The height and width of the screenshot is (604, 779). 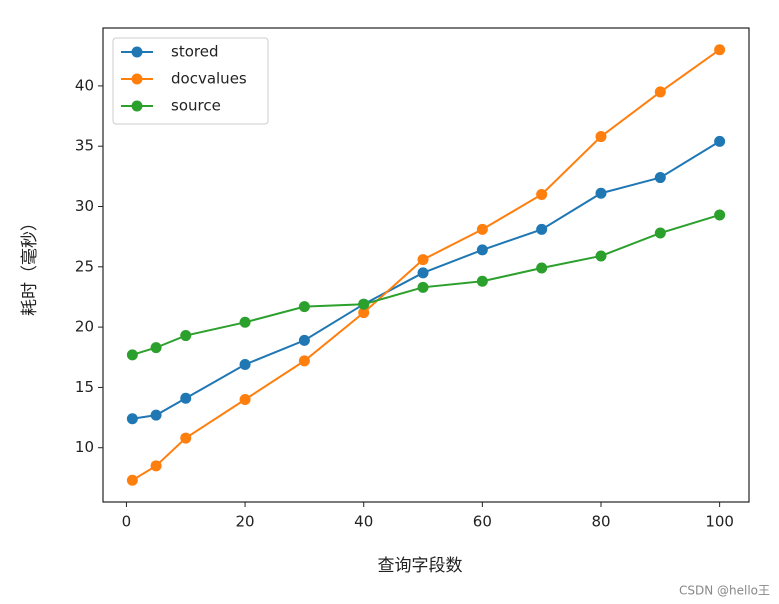 I want to click on y-axis-label: 耗时（毫秒）, so click(x=30, y=265).